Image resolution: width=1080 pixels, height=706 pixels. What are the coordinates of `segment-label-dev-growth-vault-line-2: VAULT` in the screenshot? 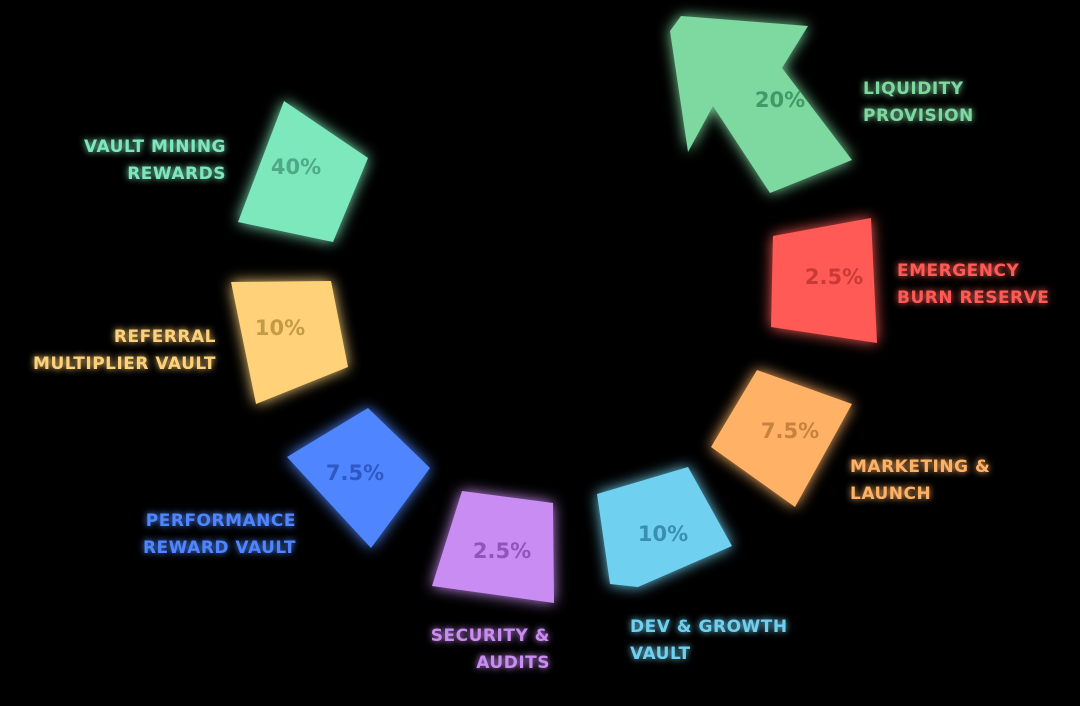 It's located at (660, 654).